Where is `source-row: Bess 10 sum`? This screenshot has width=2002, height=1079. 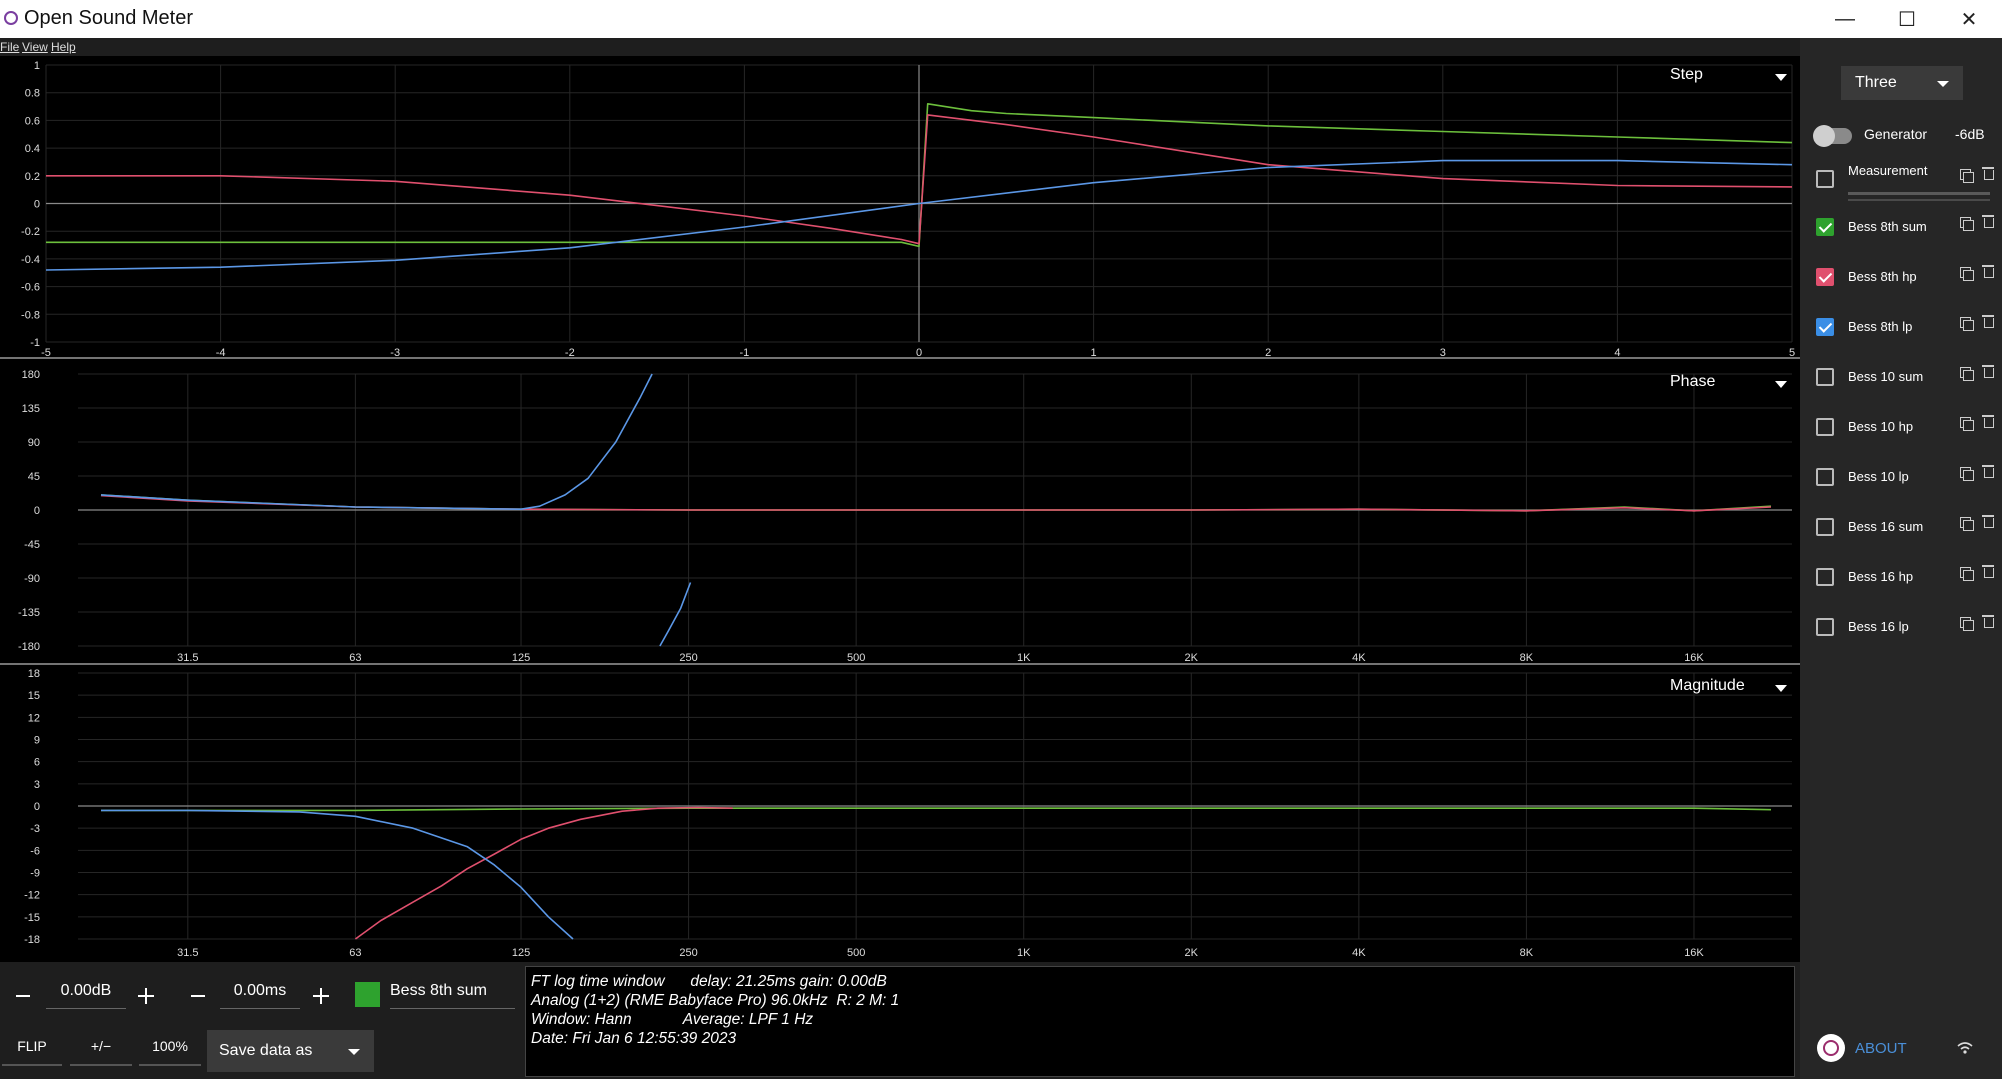
source-row: Bess 10 sum is located at coordinates (1901, 378).